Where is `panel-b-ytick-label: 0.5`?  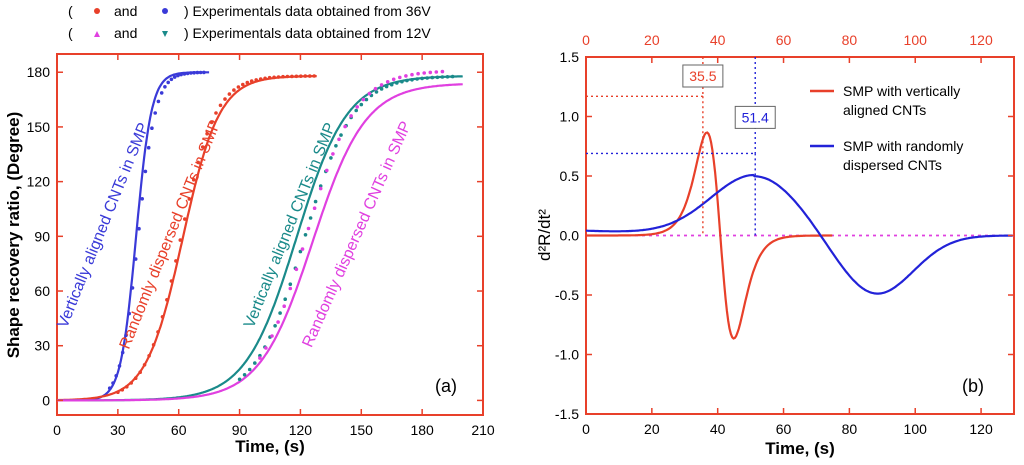
panel-b-ytick-label: 0.5 is located at coordinates (570, 176).